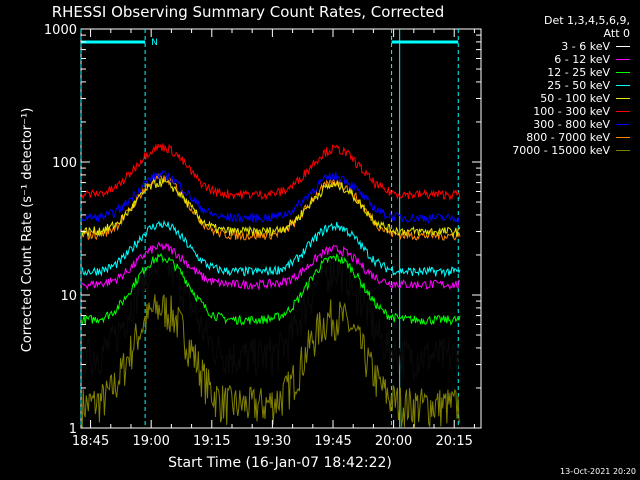  I want to click on legend-label: 12 - 25 keV, so click(578, 72).